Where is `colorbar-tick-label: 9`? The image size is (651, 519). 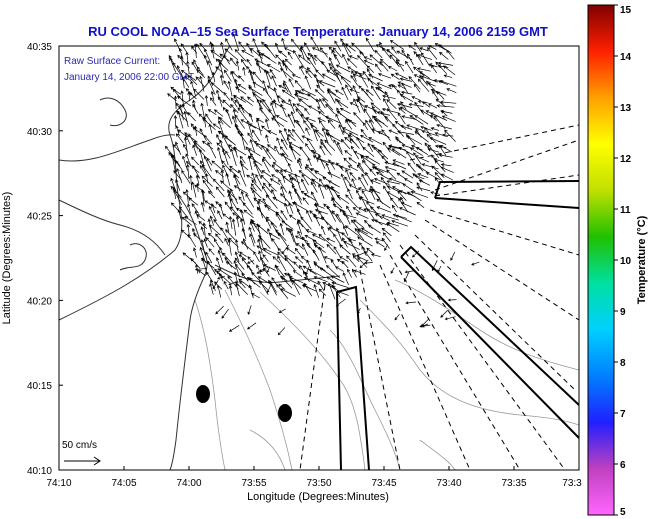 colorbar-tick-label: 9 is located at coordinates (623, 312).